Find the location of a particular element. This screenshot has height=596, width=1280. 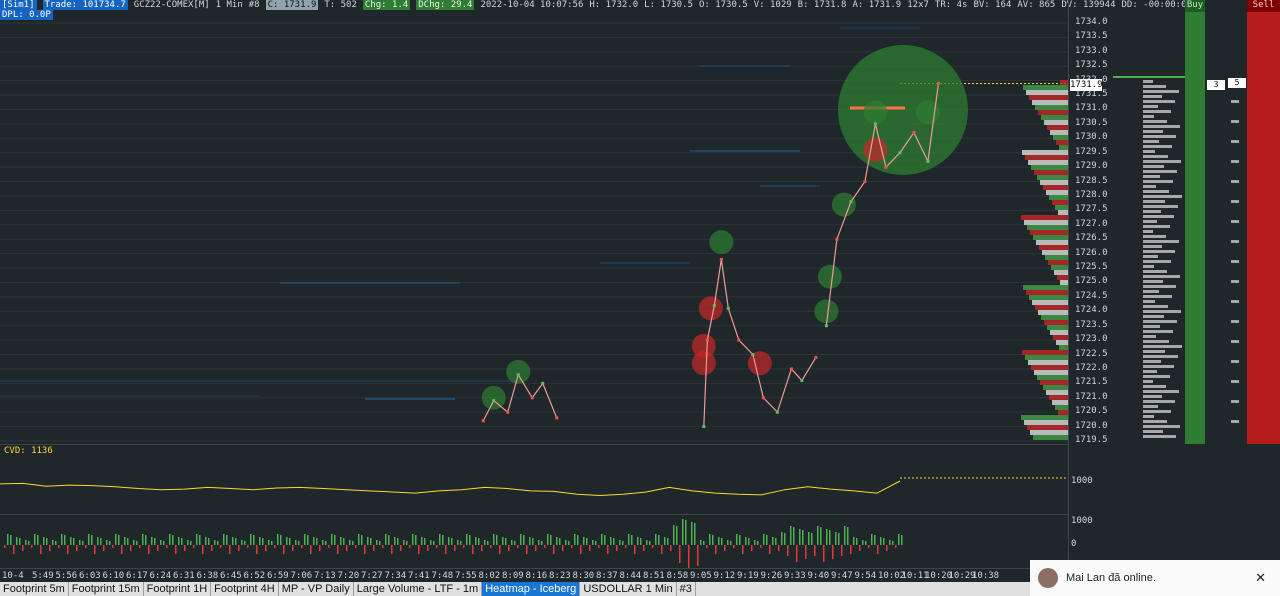

price-tick: 1729.5 is located at coordinates (1091, 151).